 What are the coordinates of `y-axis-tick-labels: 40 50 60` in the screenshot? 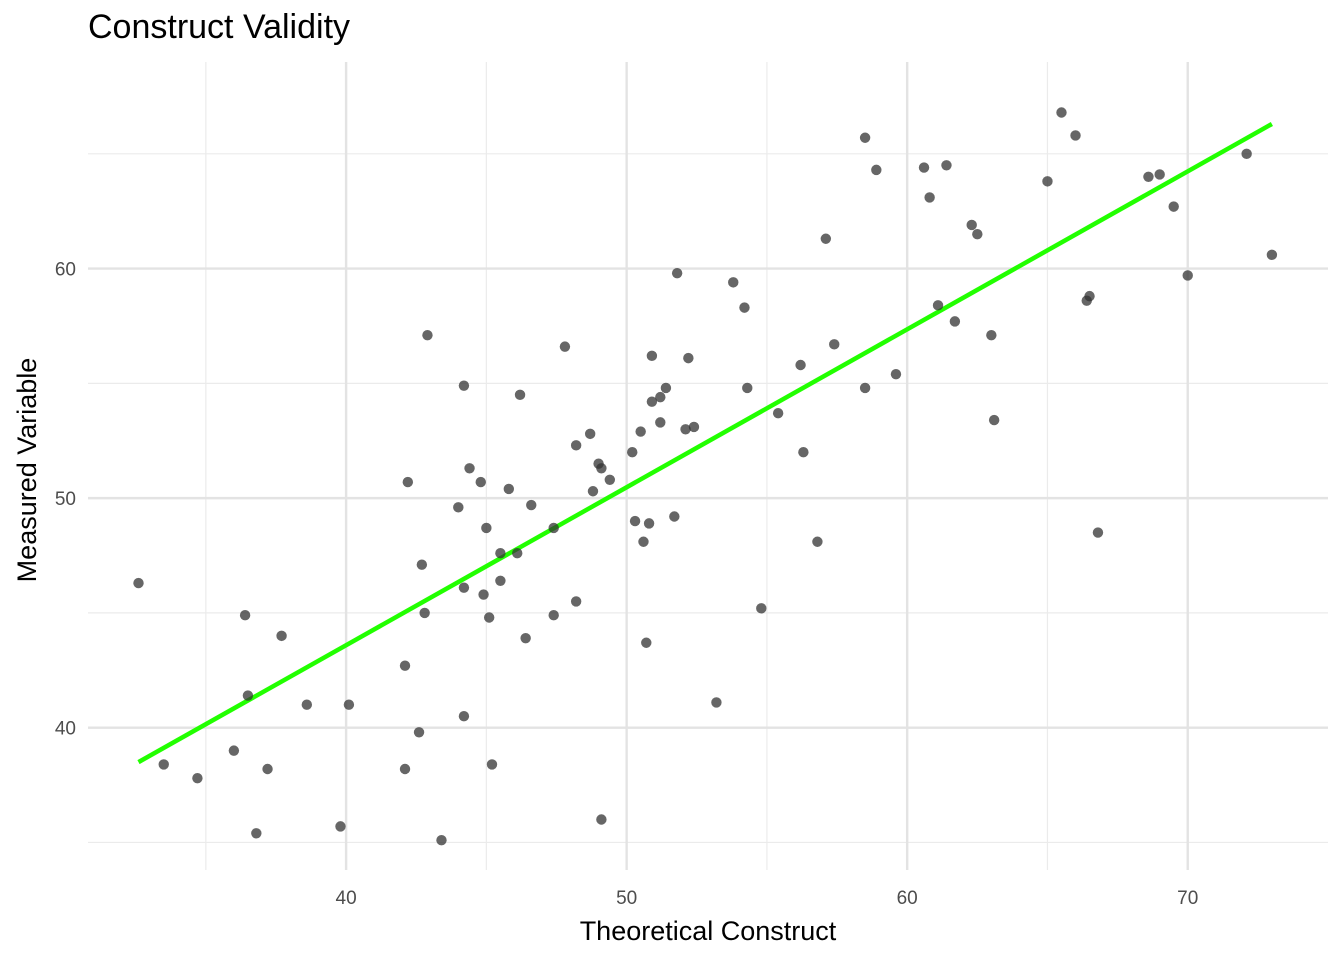 It's located at (65, 500).